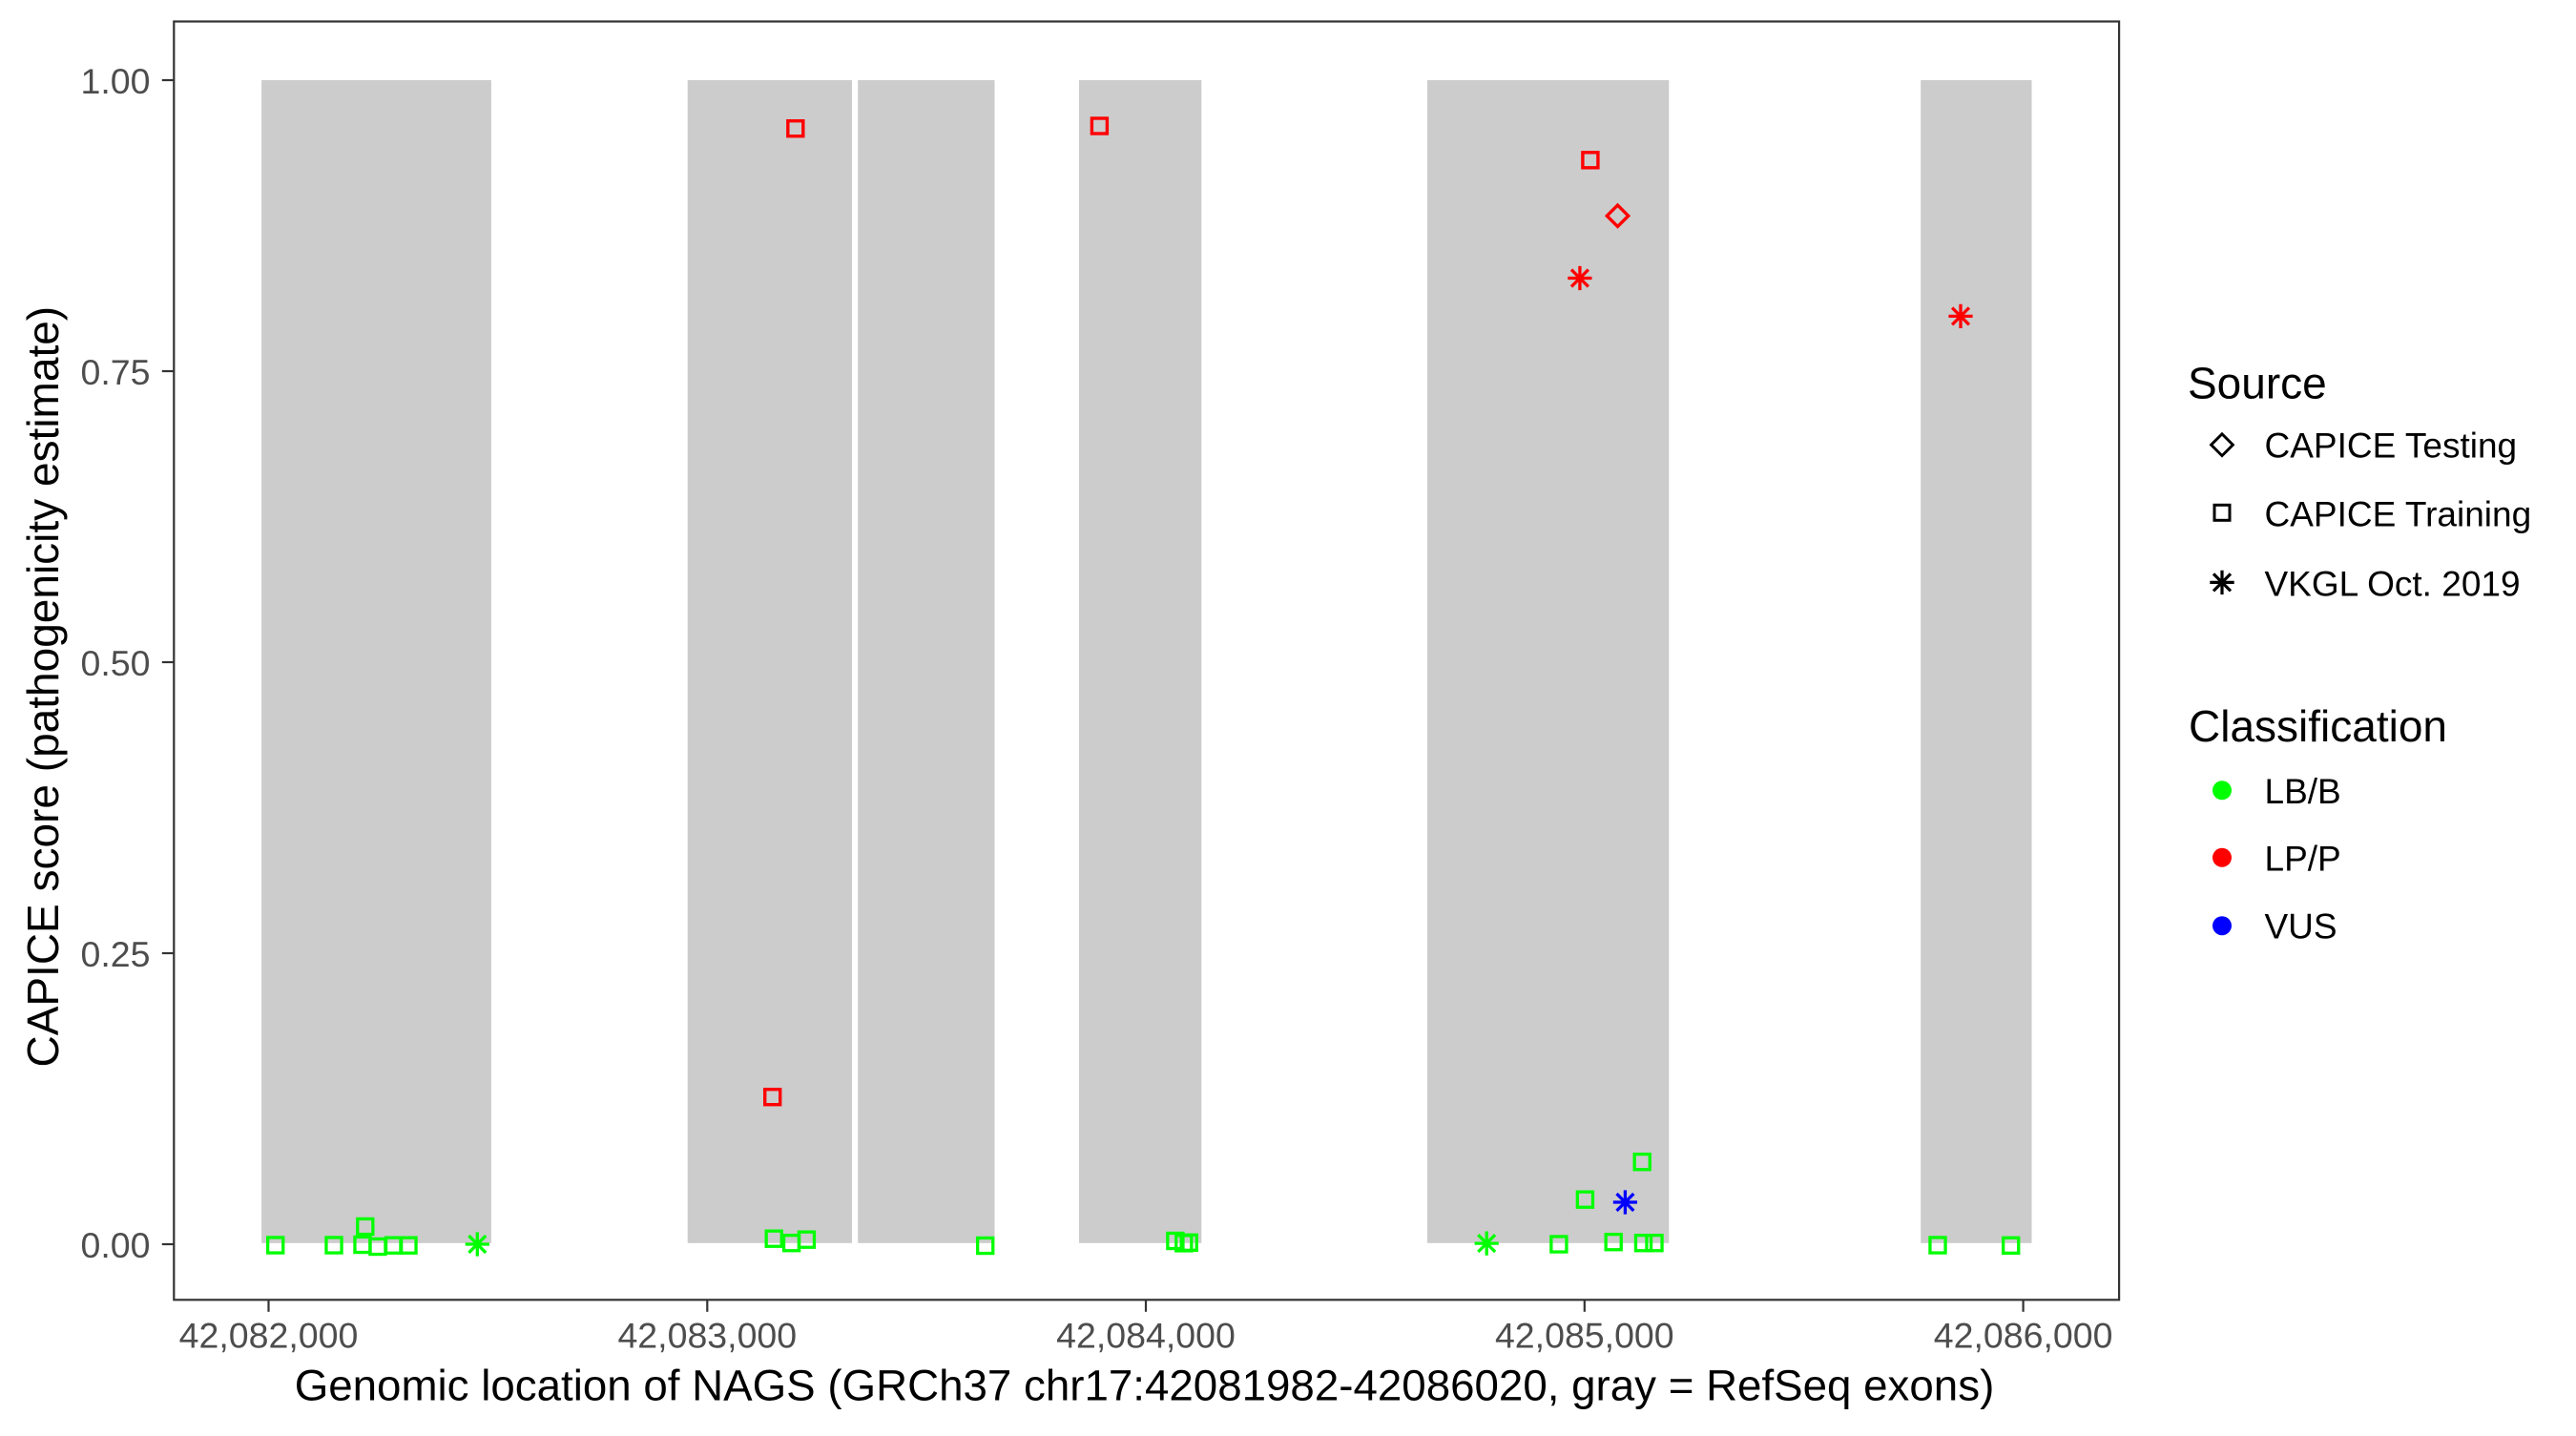 This screenshot has width=2576, height=1436. I want to click on svg-text:CAPICE score (pathogenicity es: CAPICE score (pathogenicity estimate), so click(43, 687).